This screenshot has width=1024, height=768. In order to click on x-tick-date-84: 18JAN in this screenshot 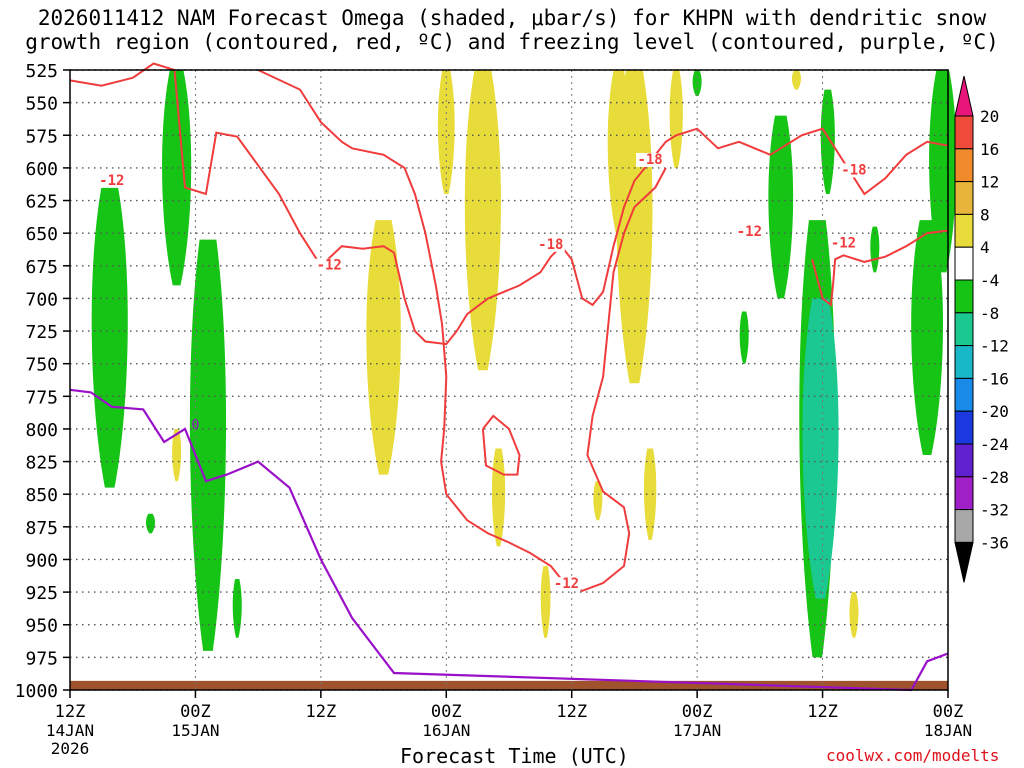, I will do `click(948, 730)`.